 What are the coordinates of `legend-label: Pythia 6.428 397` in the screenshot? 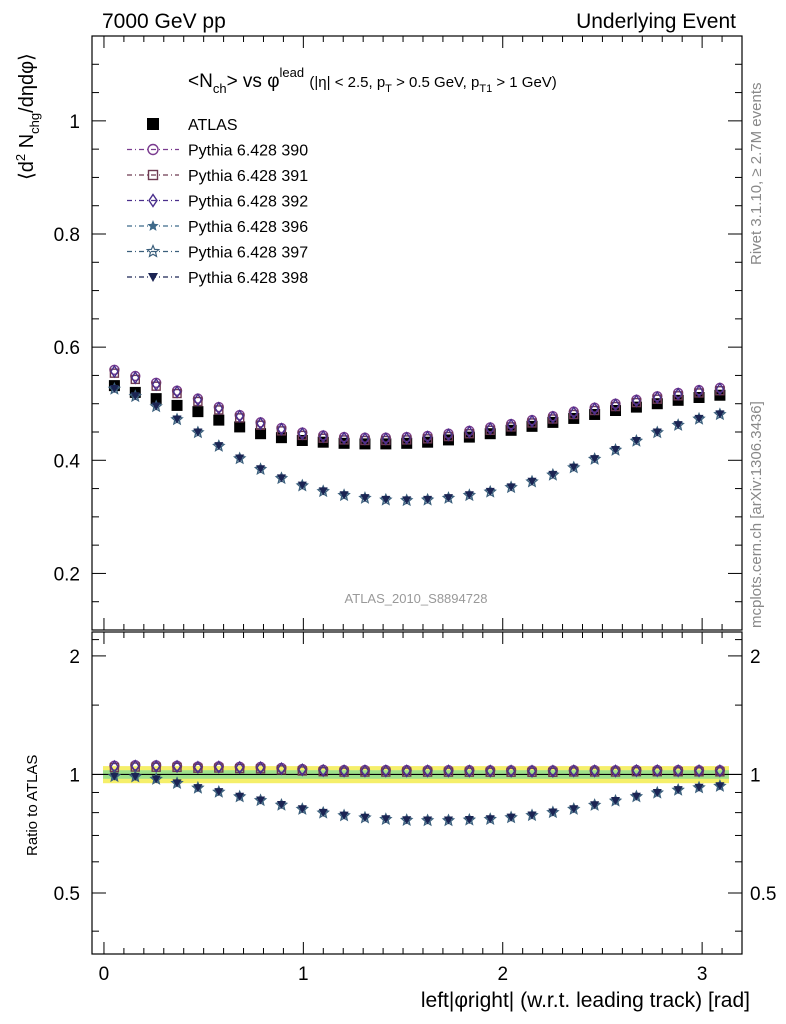 It's located at (248, 253).